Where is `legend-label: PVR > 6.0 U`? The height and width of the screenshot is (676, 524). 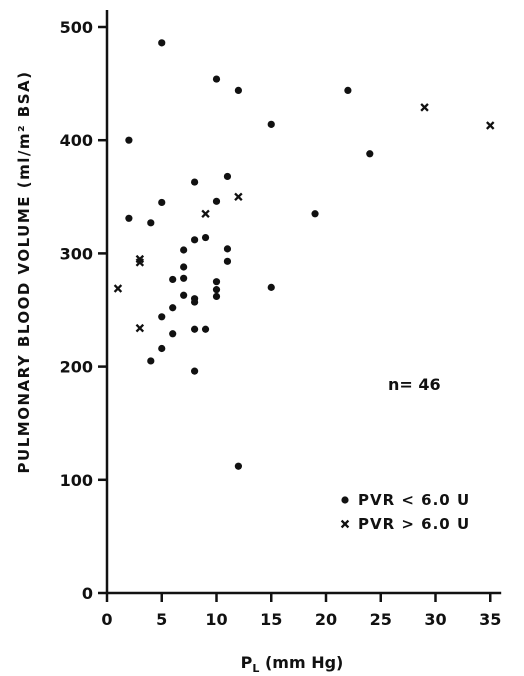 legend-label: PVR > 6.0 U is located at coordinates (414, 524).